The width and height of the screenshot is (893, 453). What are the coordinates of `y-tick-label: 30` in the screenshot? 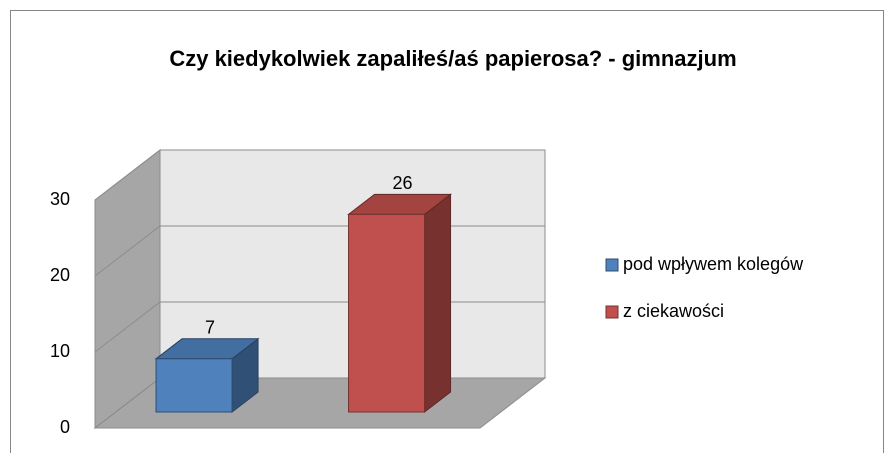 It's located at (60, 199).